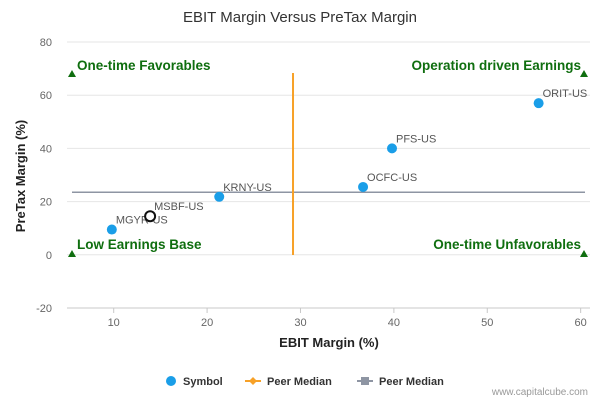 The image size is (600, 400). Describe the element at coordinates (46, 43) in the screenshot. I see `y-tick-label: 80` at that location.